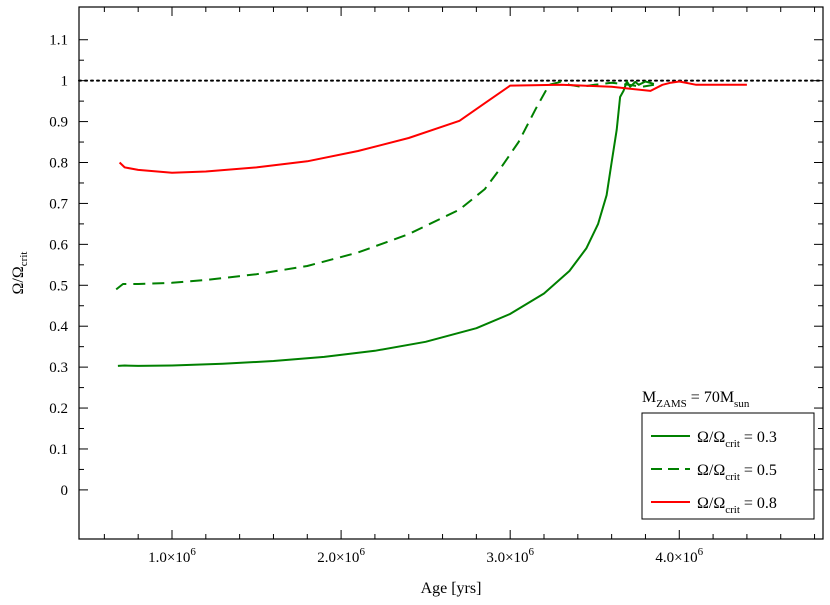 The width and height of the screenshot is (830, 605). I want to click on legend-label-1: Ω/Ωcrit = 0.3, so click(737, 439).